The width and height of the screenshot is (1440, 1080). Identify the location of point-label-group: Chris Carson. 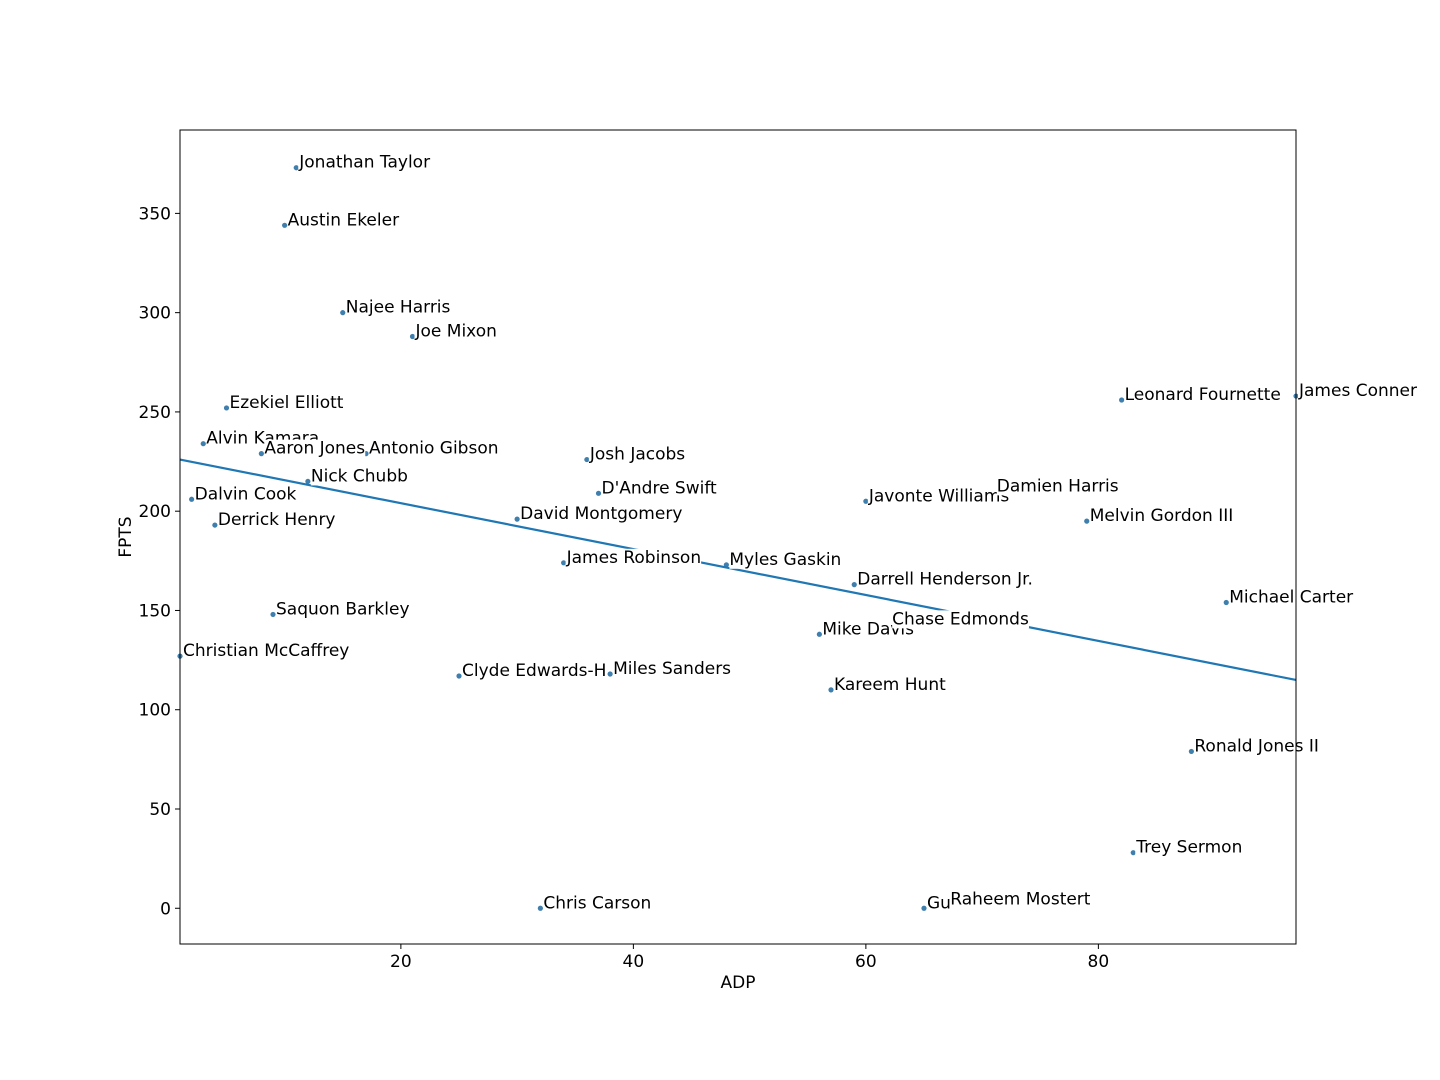
(597, 903).